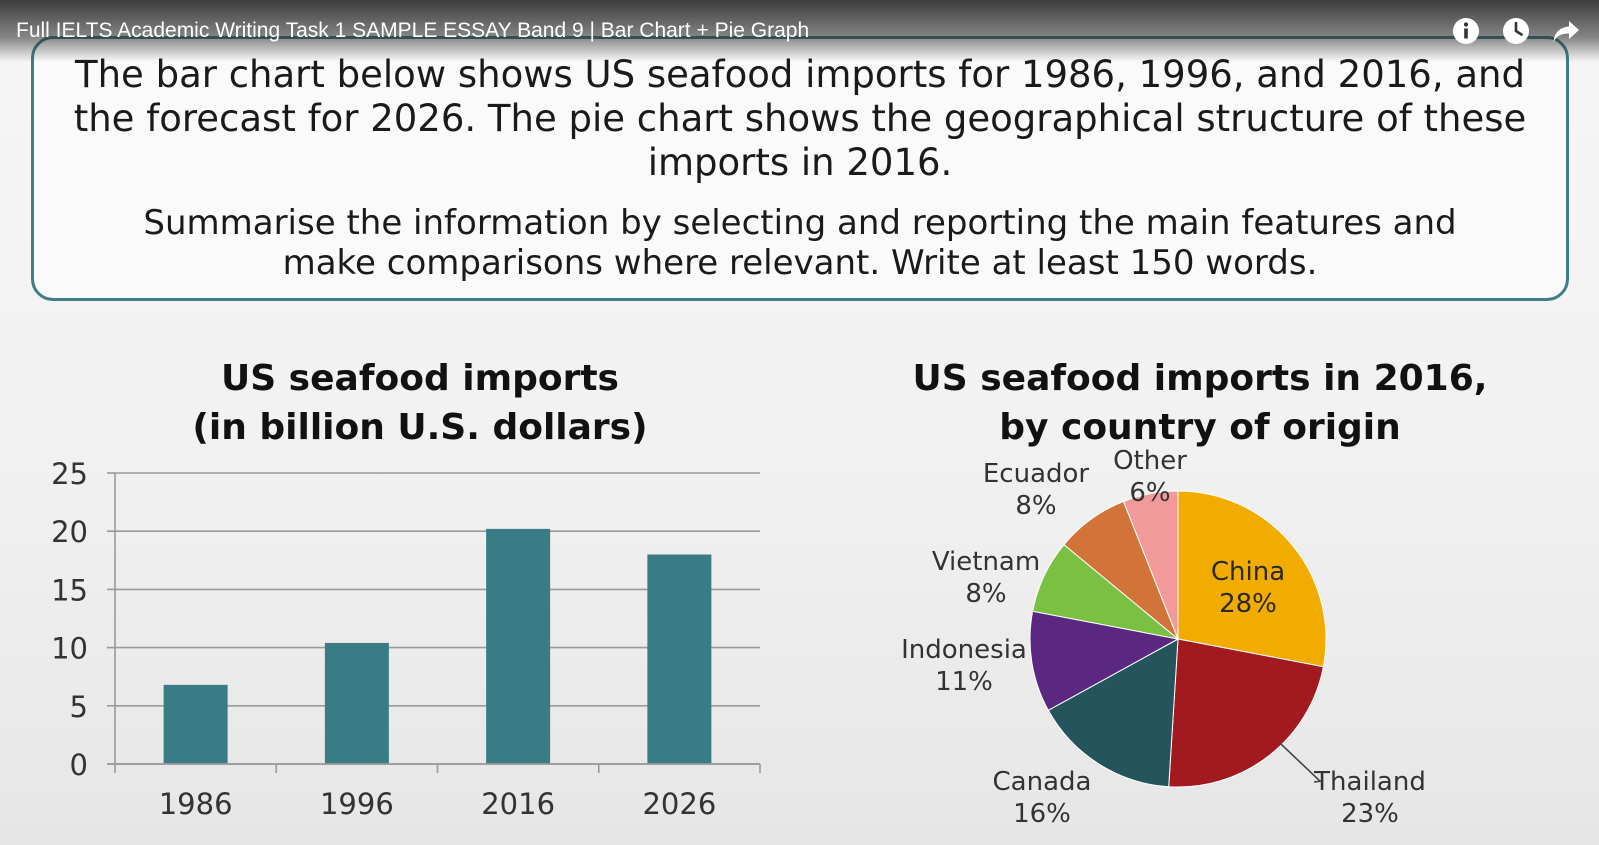 This screenshot has width=1599, height=845. Describe the element at coordinates (1042, 782) in the screenshot. I see `pie-label-canada: Canada` at that location.